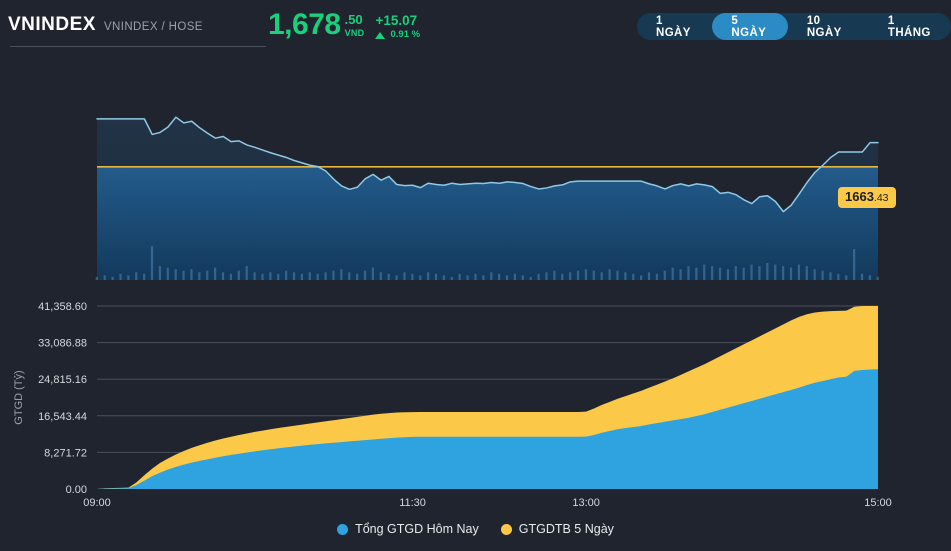  I want to click on change-block: +15.07 0.91 %, so click(397, 27).